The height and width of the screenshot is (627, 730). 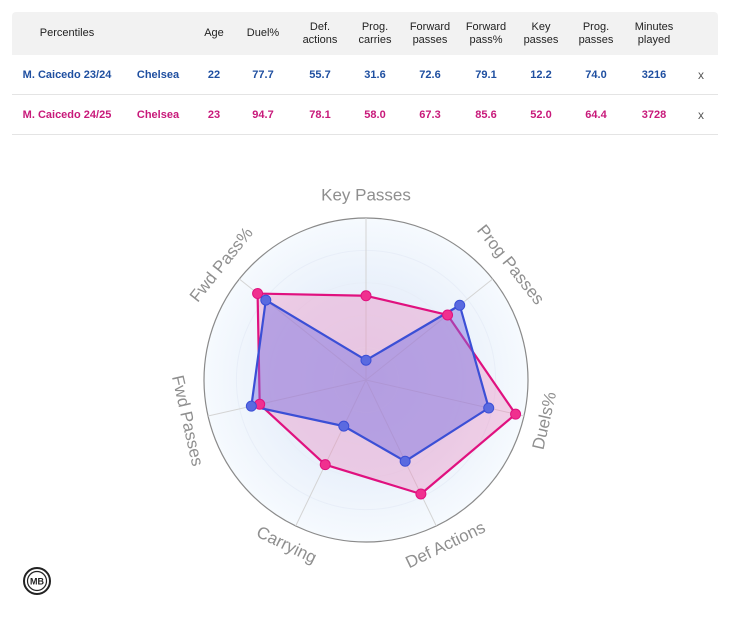 What do you see at coordinates (486, 33) in the screenshot?
I see `header-fwdpp: Forward pass%` at bounding box center [486, 33].